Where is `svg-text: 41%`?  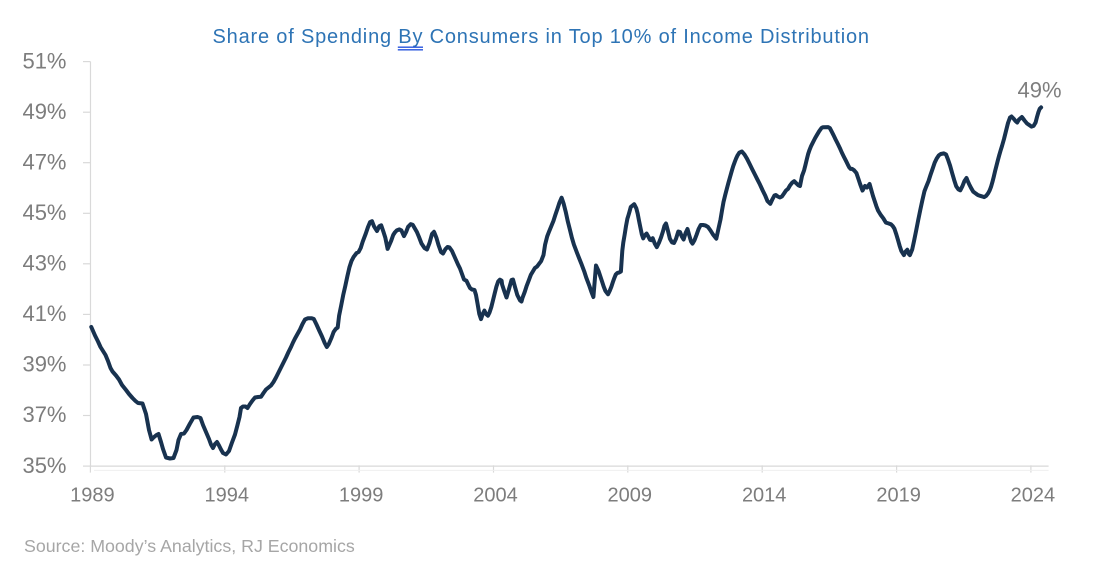 svg-text: 41% is located at coordinates (44, 313).